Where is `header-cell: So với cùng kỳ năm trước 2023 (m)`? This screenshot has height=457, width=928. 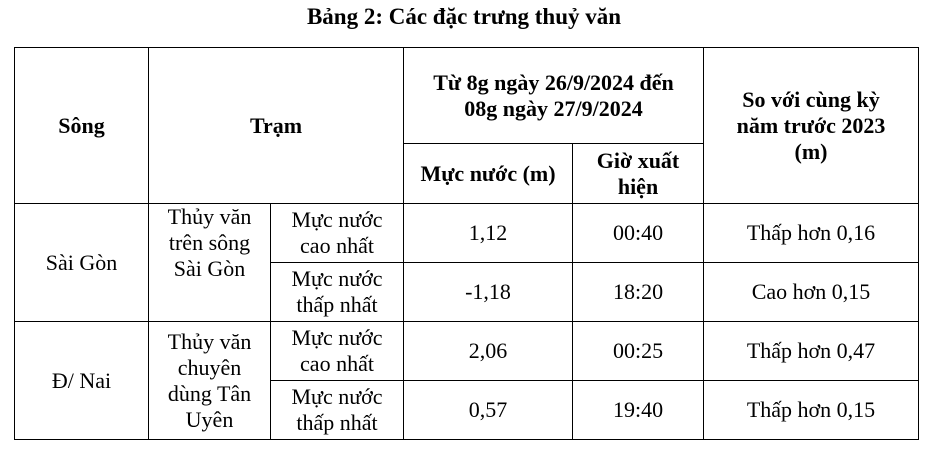
header-cell: So với cùng kỳ năm trước 2023 (m) is located at coordinates (811, 125).